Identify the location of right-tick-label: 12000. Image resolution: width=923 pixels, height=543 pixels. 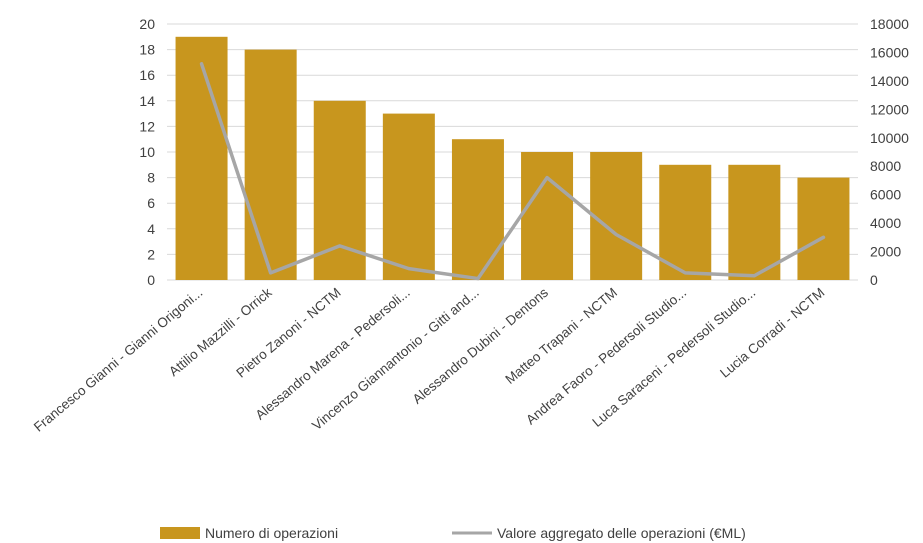
(889, 109).